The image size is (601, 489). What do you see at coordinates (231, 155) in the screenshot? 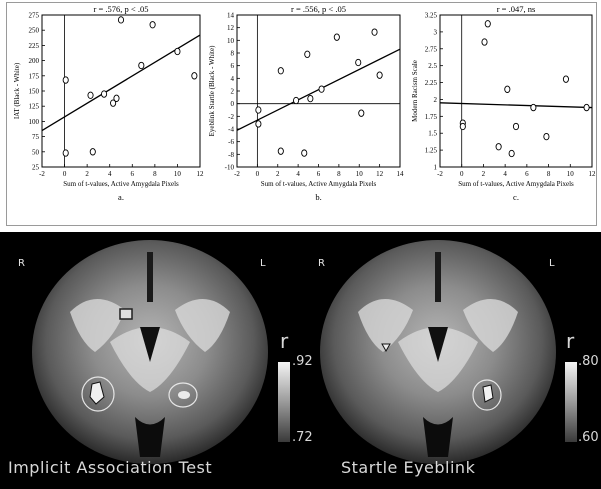
I see `y-tick-label: -8` at bounding box center [231, 155].